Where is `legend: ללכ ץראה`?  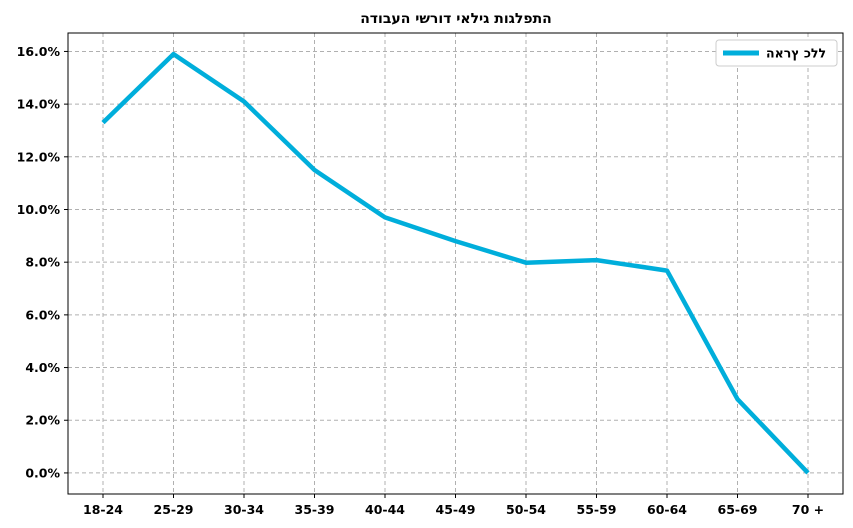
legend: ללכ ץראה is located at coordinates (776, 53).